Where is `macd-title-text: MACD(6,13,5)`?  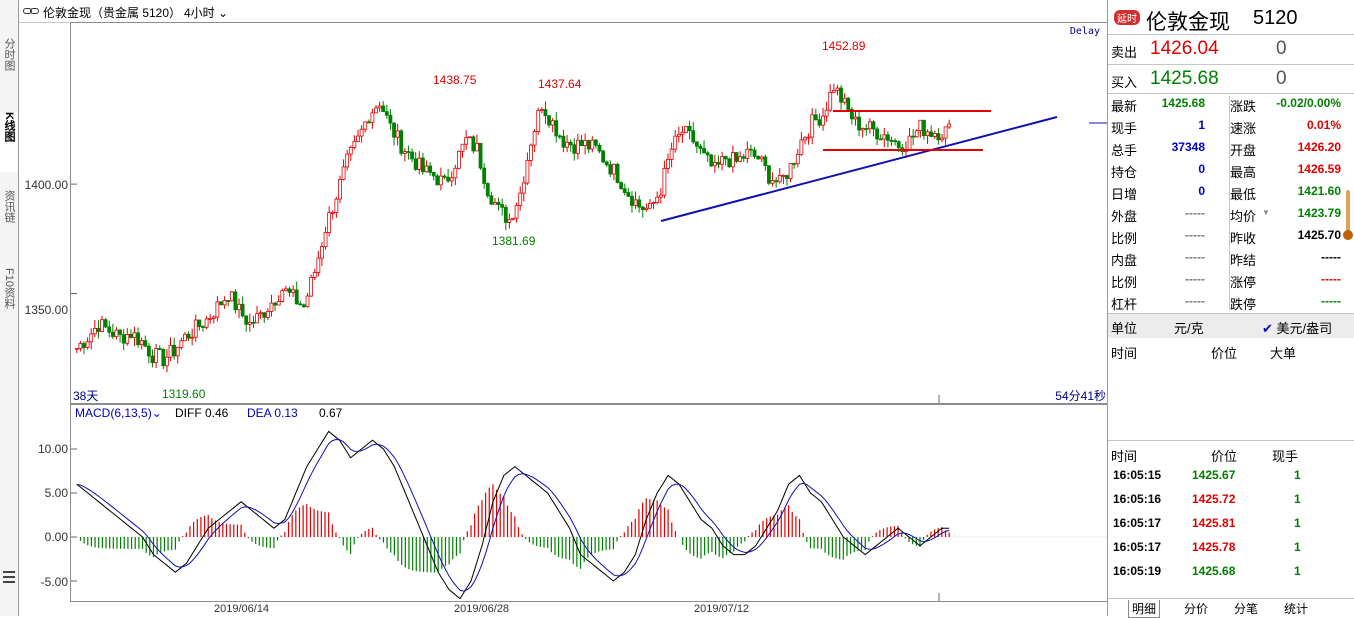 macd-title-text: MACD(6,13,5) is located at coordinates (113, 413).